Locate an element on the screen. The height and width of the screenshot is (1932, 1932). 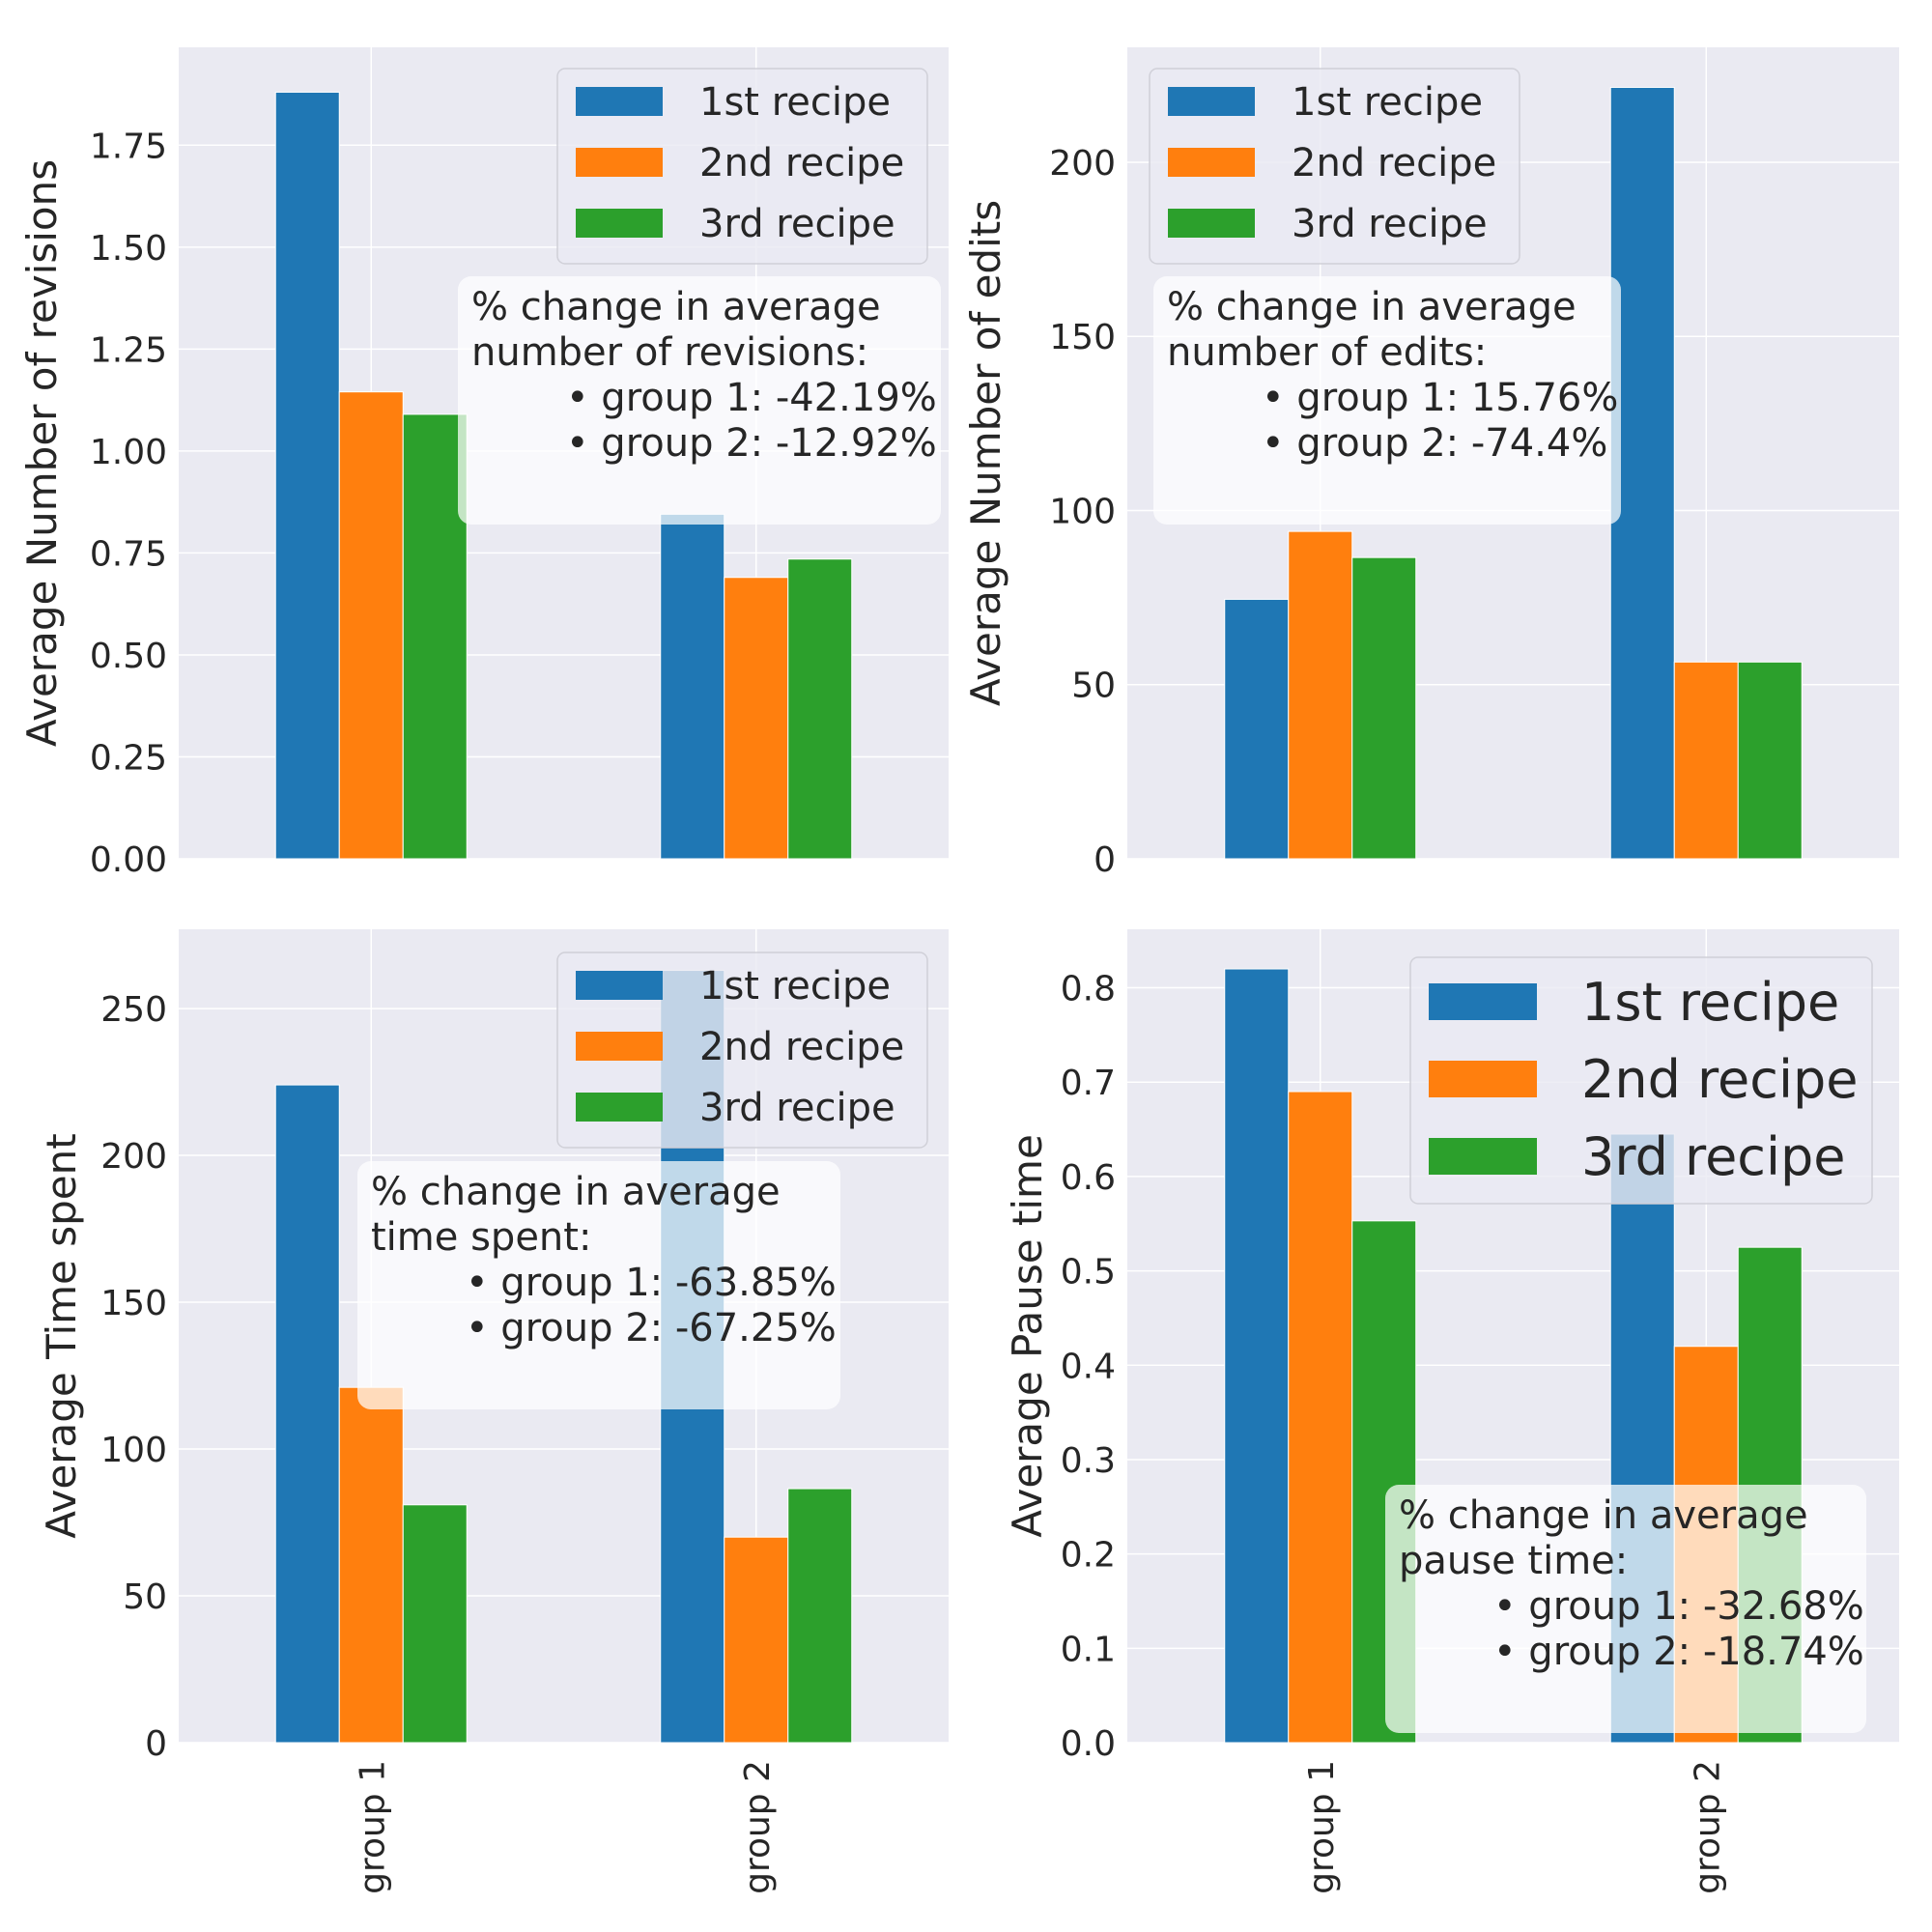
y-tick-label: 0.3 is located at coordinates (1088, 1461).